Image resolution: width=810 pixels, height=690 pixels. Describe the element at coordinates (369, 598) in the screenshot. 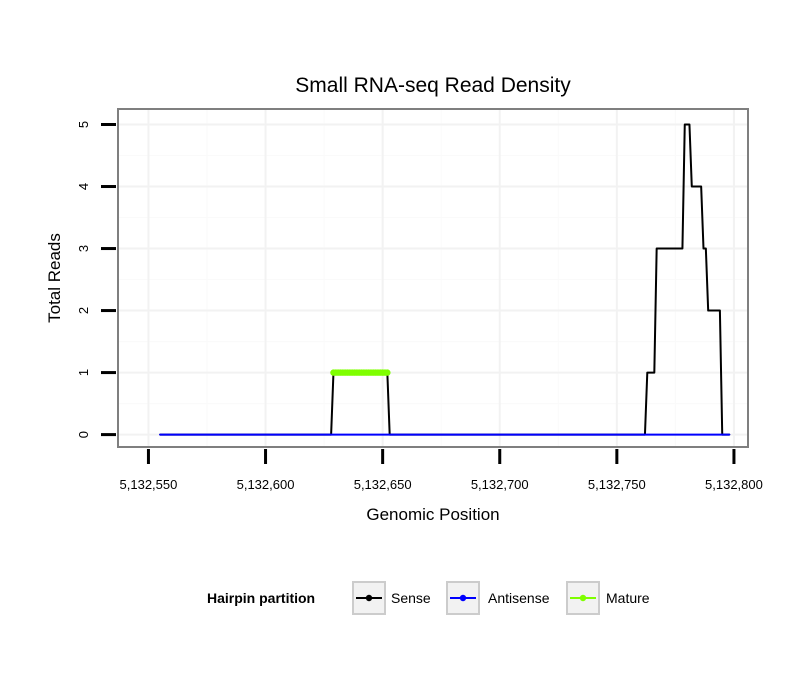

I see `legend-key-point-sense` at that location.